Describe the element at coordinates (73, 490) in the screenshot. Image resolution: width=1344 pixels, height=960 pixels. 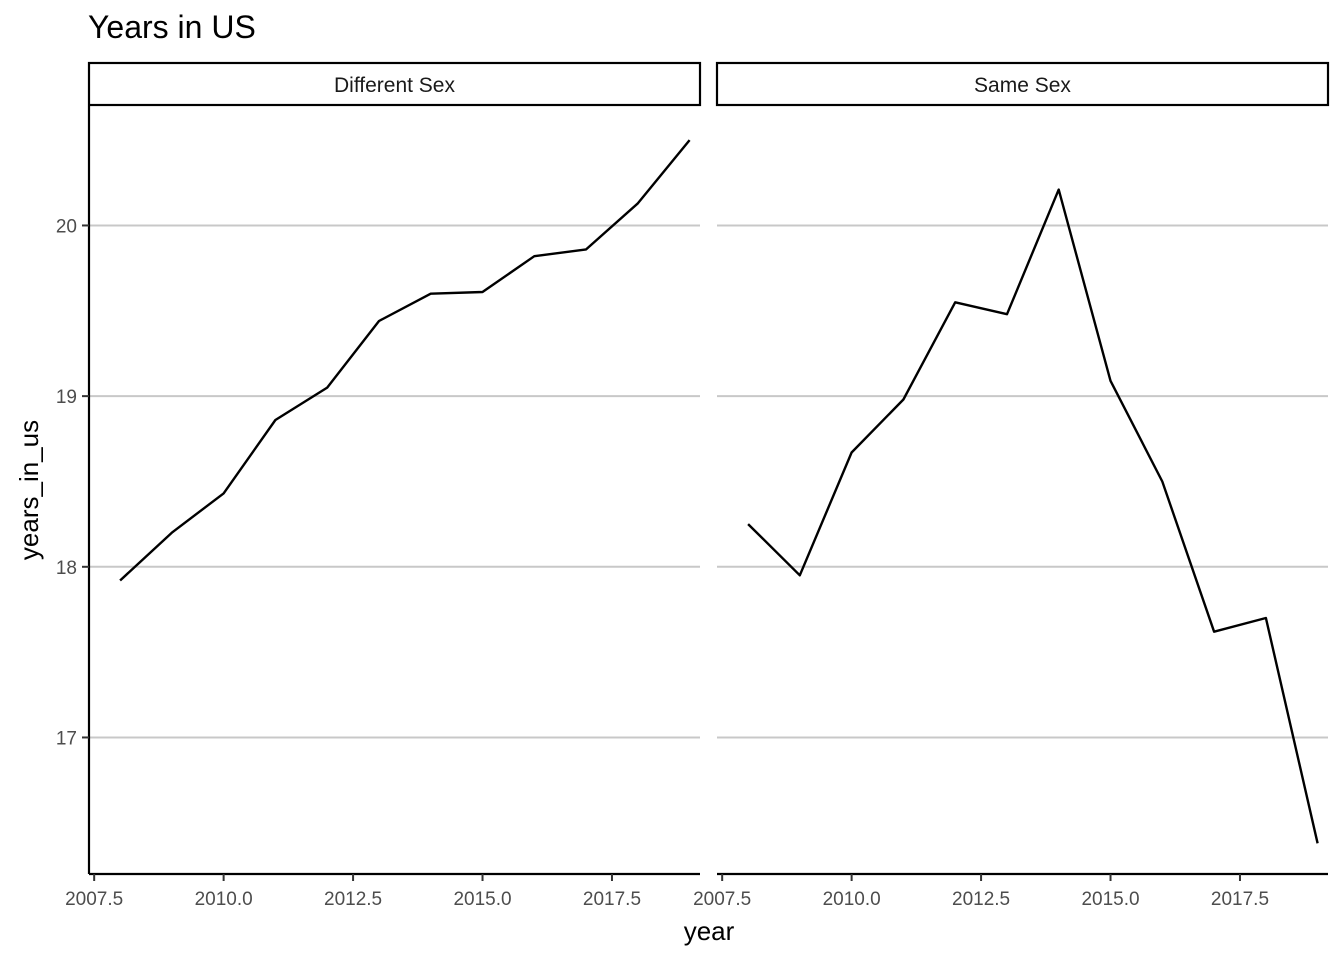
I see `y-axis: 17 18 19 20` at that location.